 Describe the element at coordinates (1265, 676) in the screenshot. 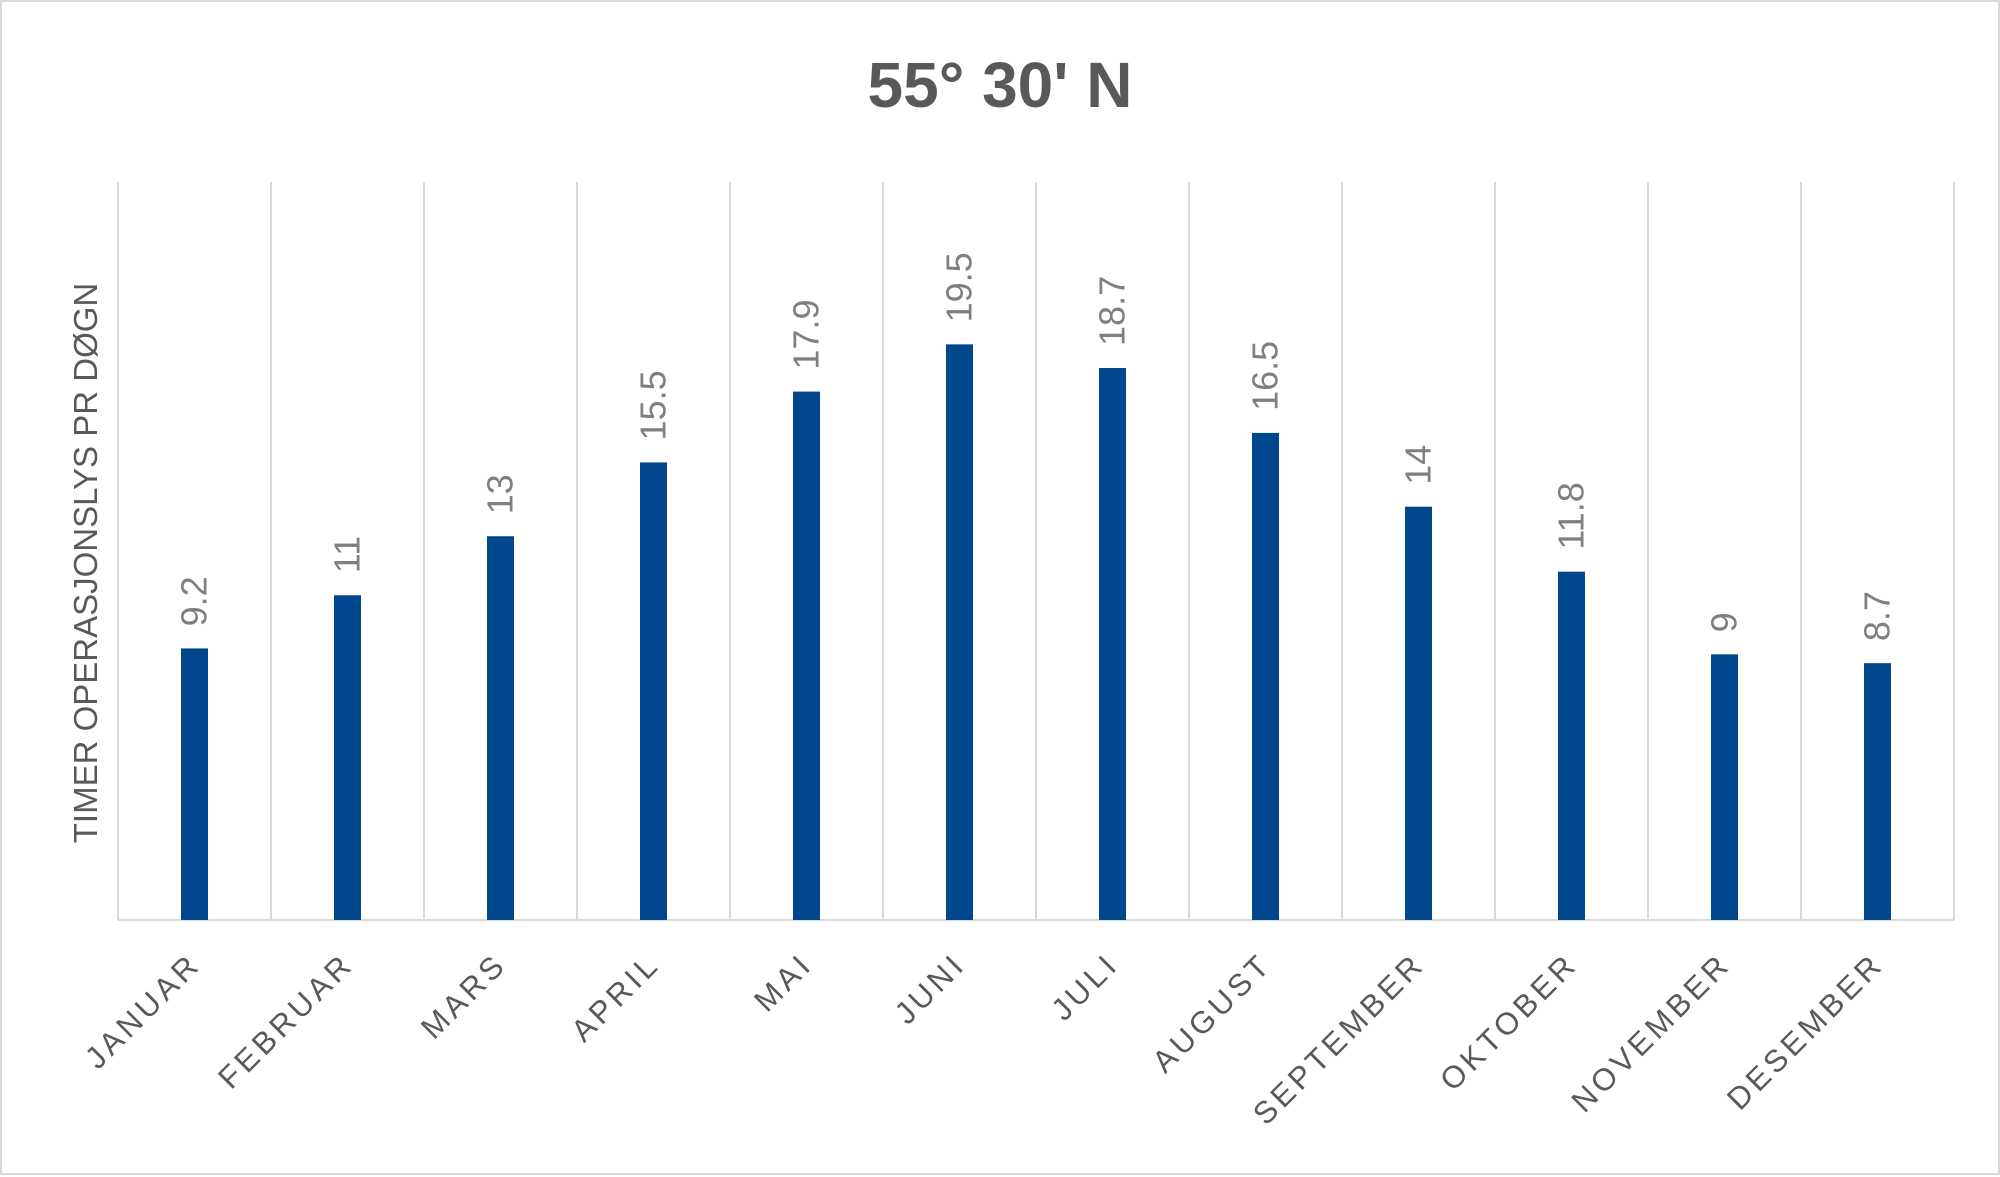

I see `bar-august` at that location.